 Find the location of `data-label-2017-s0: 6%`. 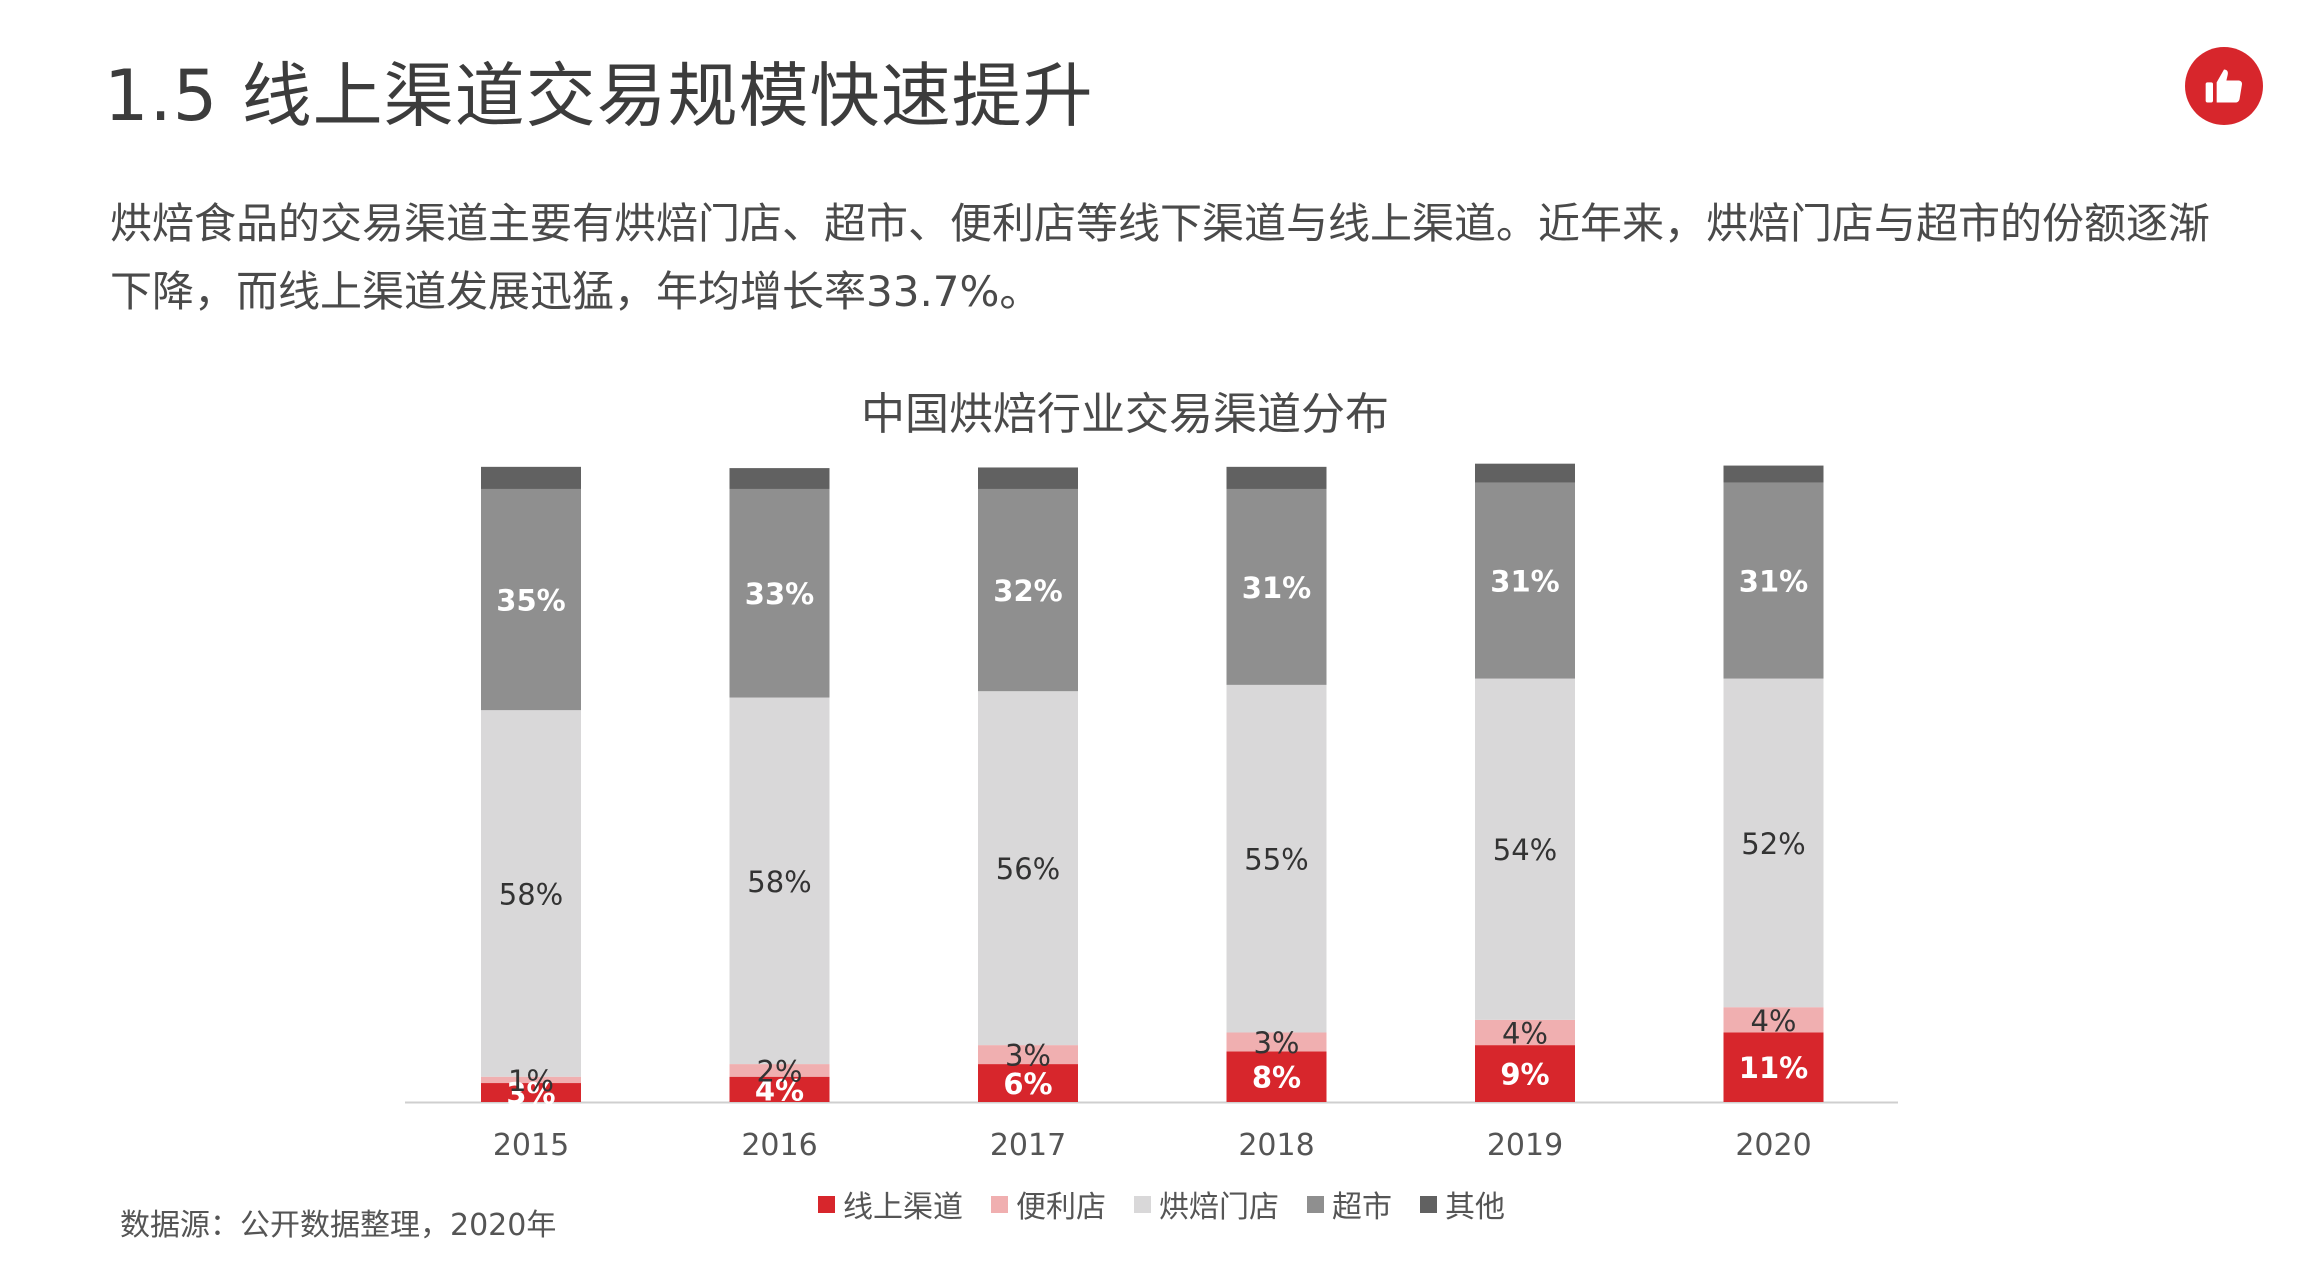

data-label-2017-s0: 6% is located at coordinates (1027, 1084).